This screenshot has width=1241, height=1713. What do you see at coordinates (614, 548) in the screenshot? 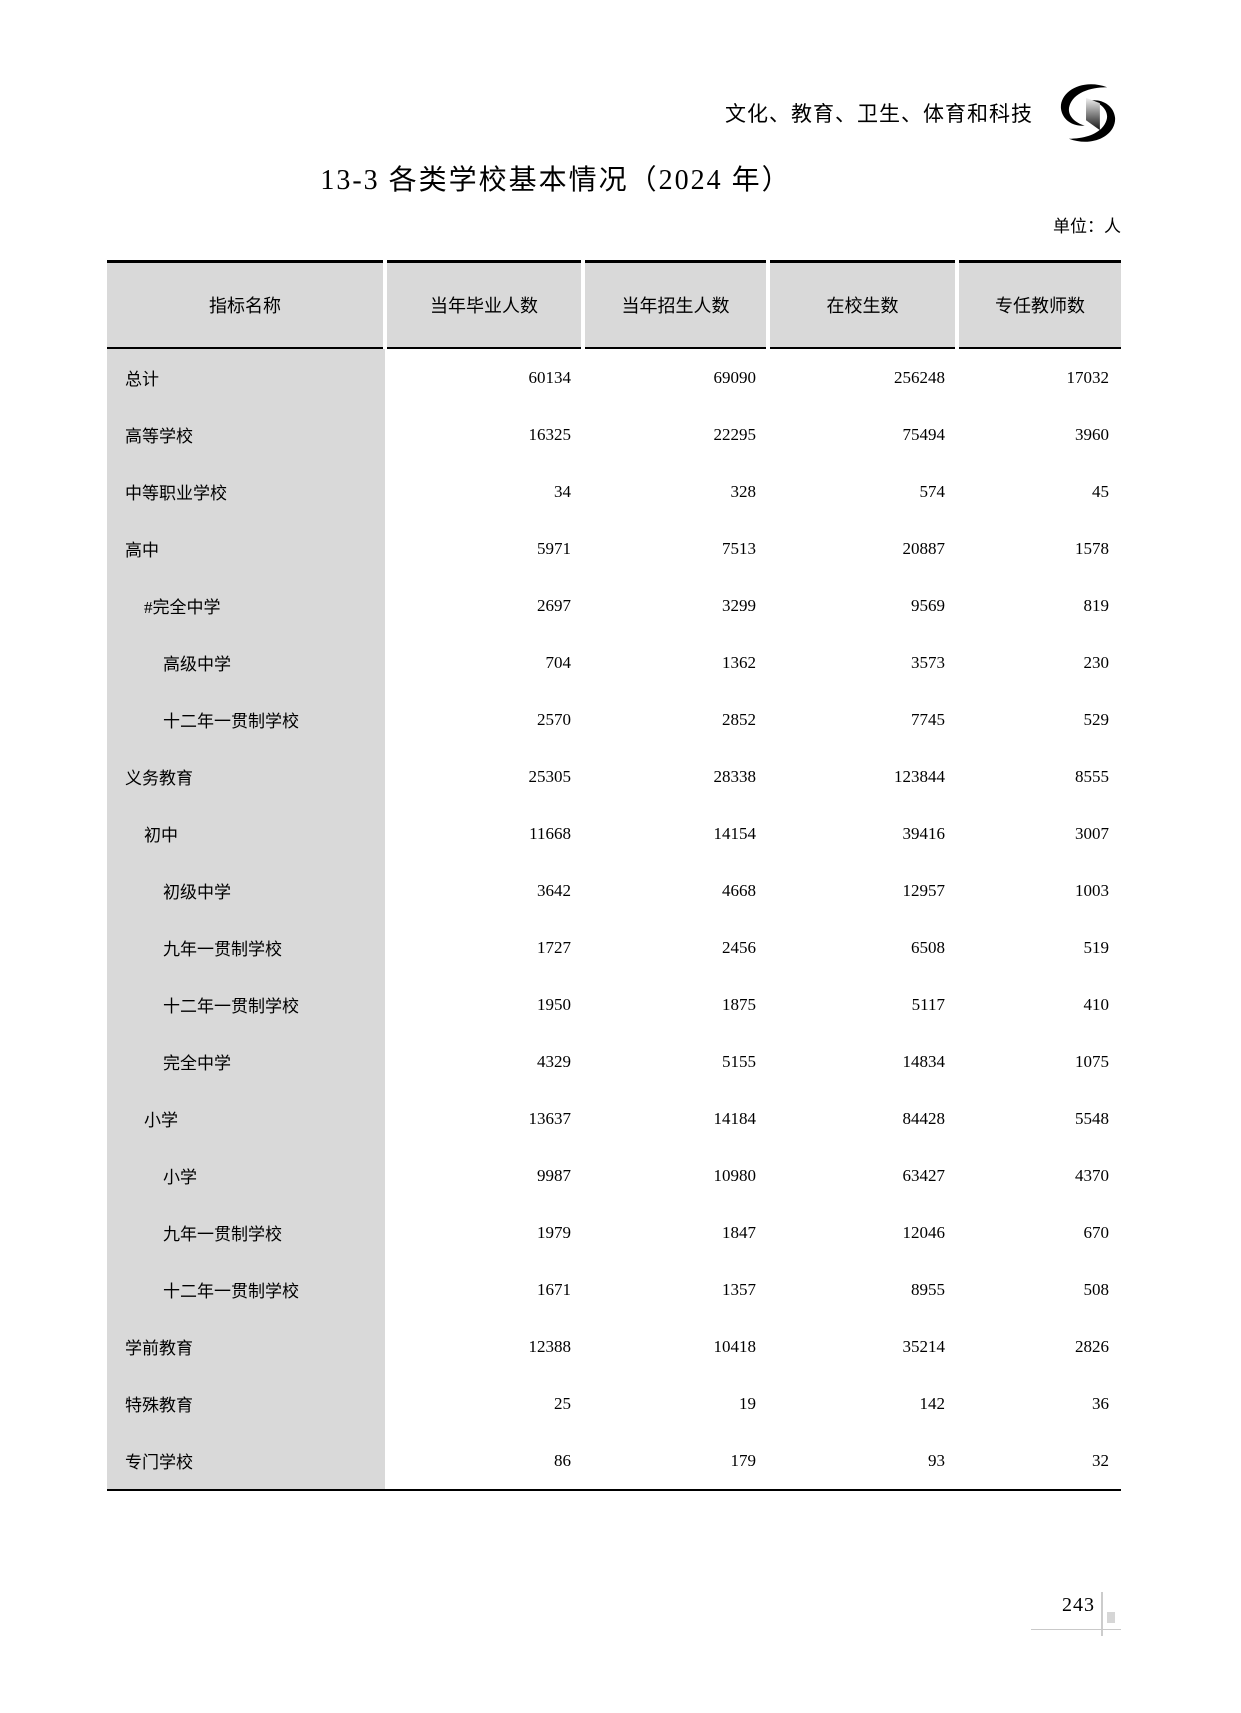
I see `table-row: 高中 5971 7513 20887 1578` at bounding box center [614, 548].